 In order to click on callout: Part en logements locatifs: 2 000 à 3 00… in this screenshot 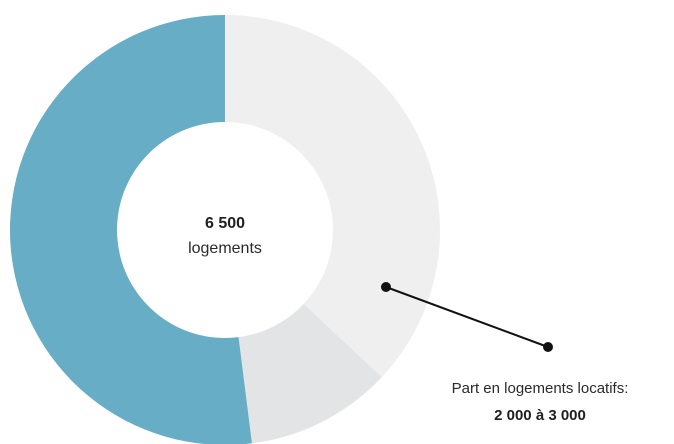, I will do `click(504, 353)`.